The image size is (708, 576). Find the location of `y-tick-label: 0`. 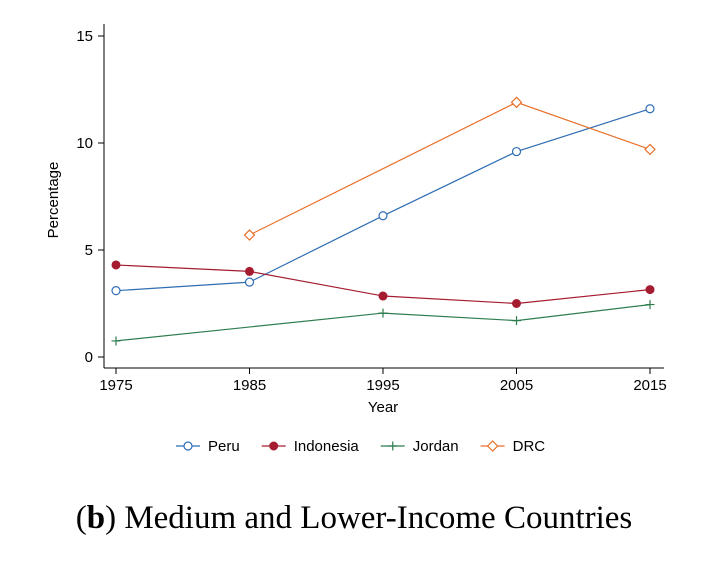

y-tick-label: 0 is located at coordinates (89, 357).